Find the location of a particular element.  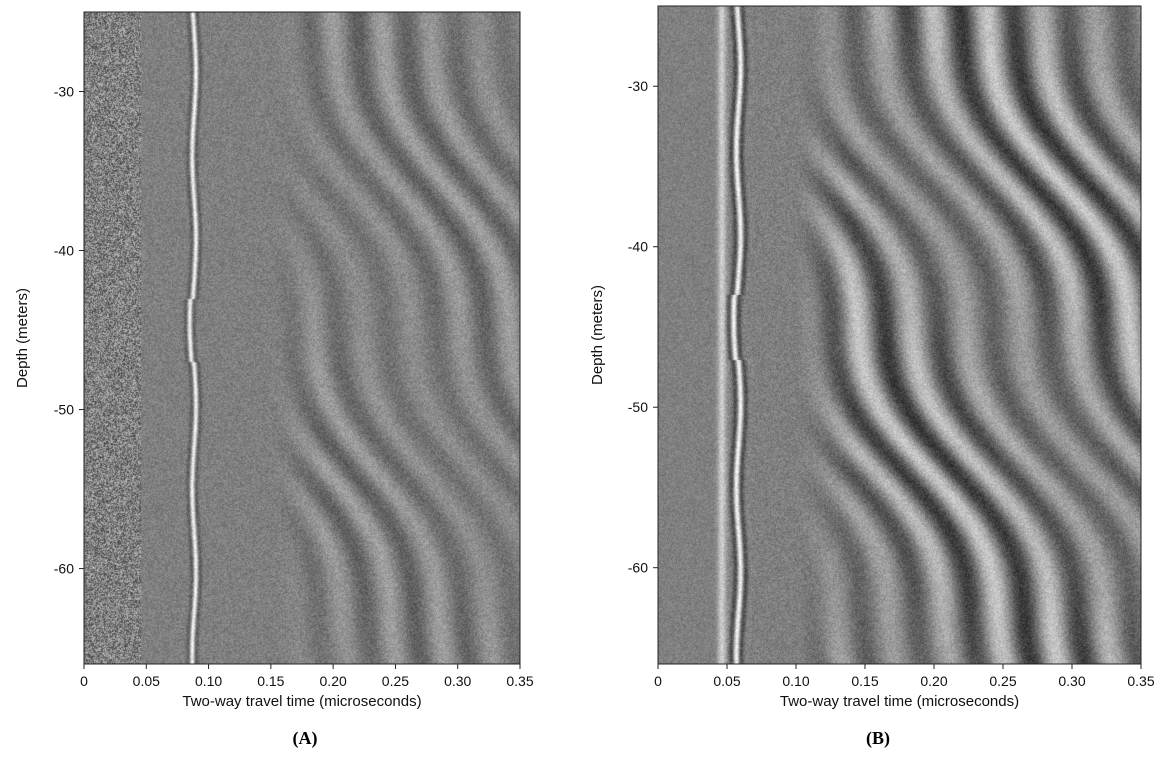

panel-label-a: (A) is located at coordinates (305, 738).